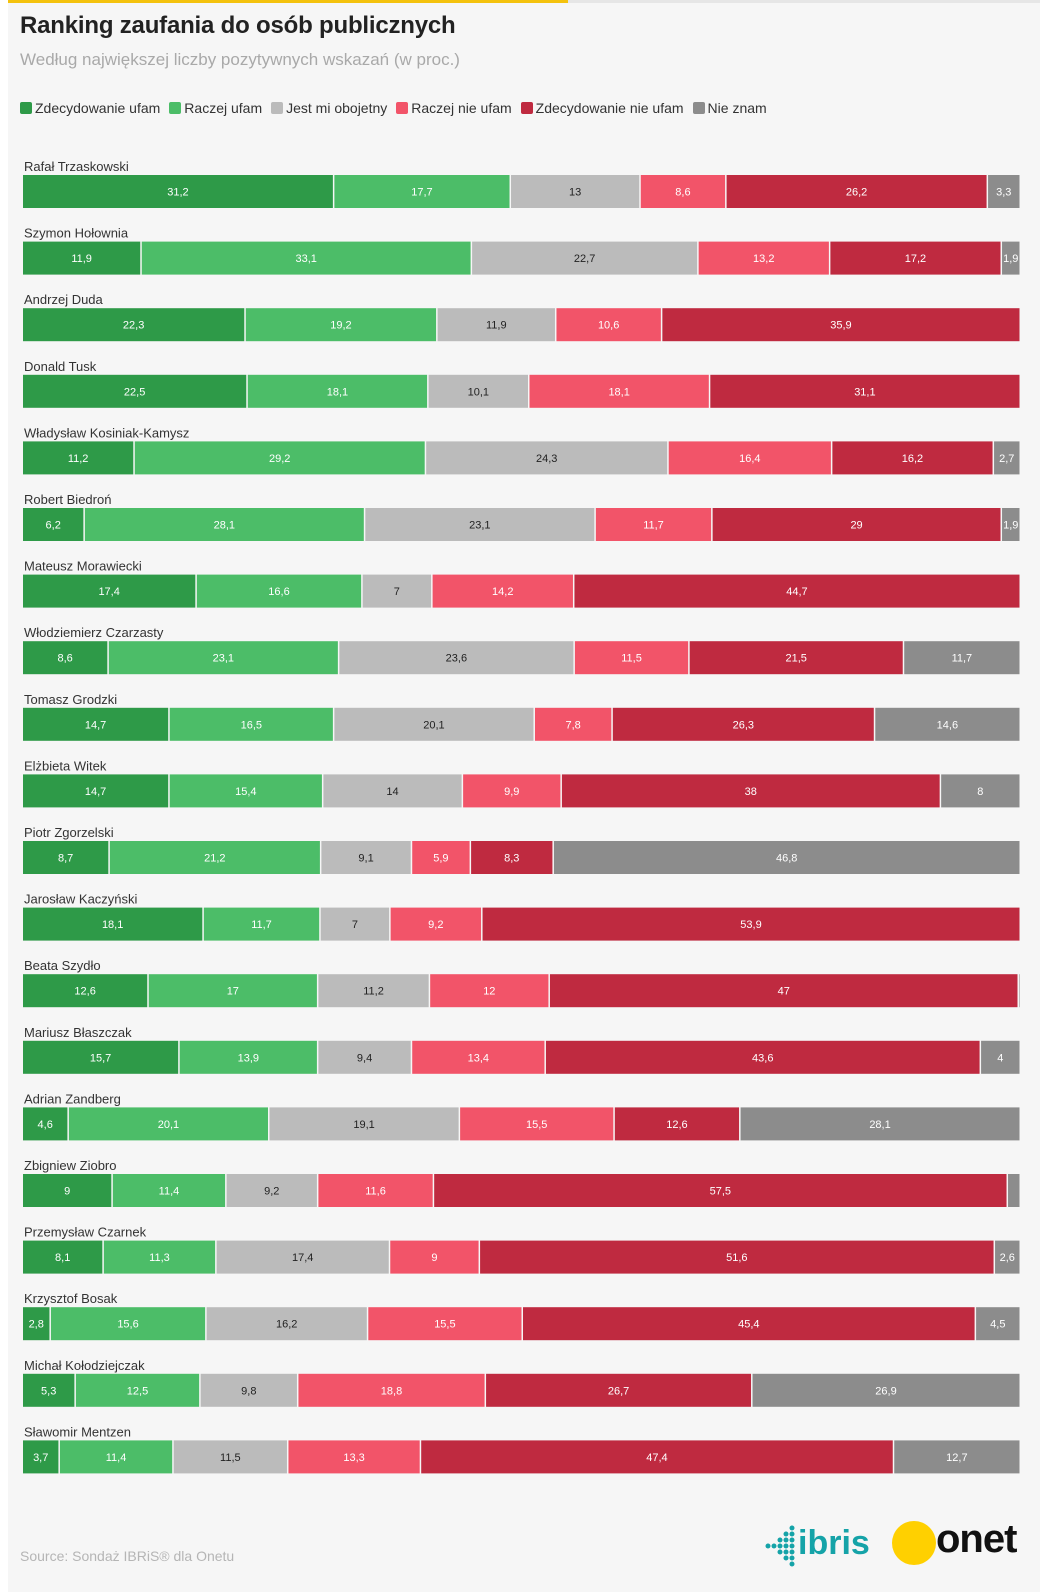  Describe the element at coordinates (76, 166) in the screenshot. I see `row-label: Rafał Trzaskowski` at that location.